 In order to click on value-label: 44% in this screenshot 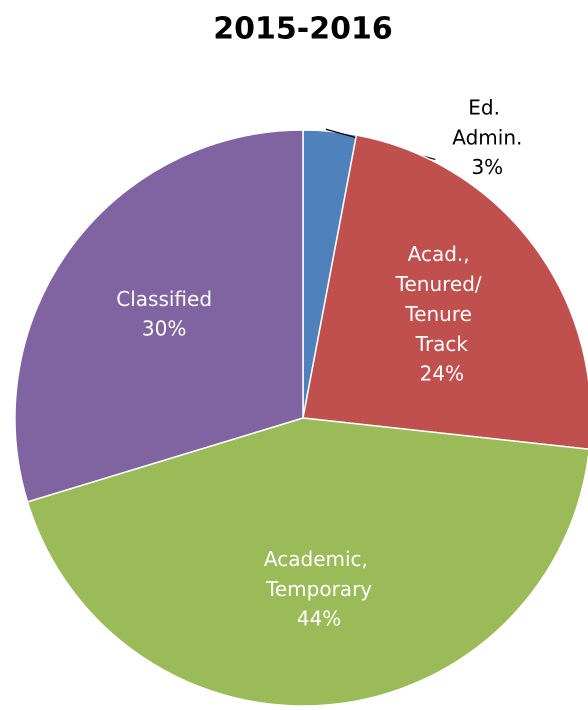, I will do `click(319, 619)`.